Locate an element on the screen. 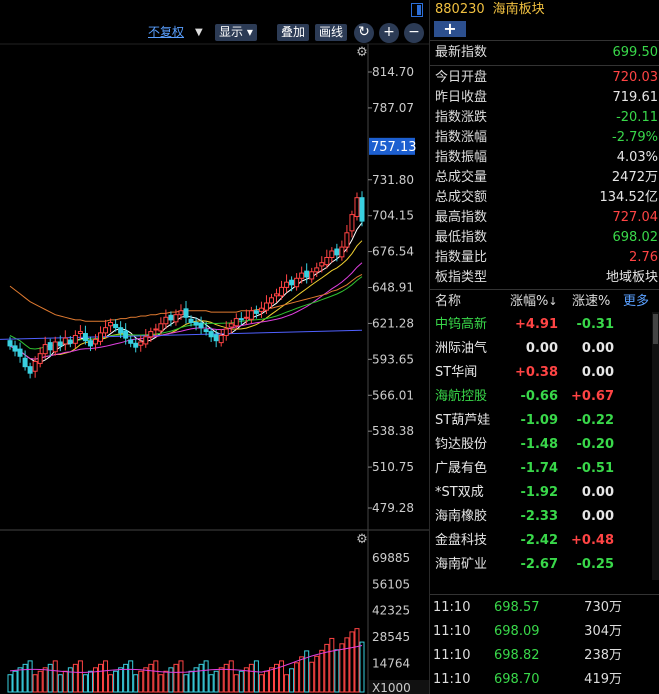 The image size is (659, 694). stock-row: 钧达股份 -1.48 -0.20 is located at coordinates (544, 445).